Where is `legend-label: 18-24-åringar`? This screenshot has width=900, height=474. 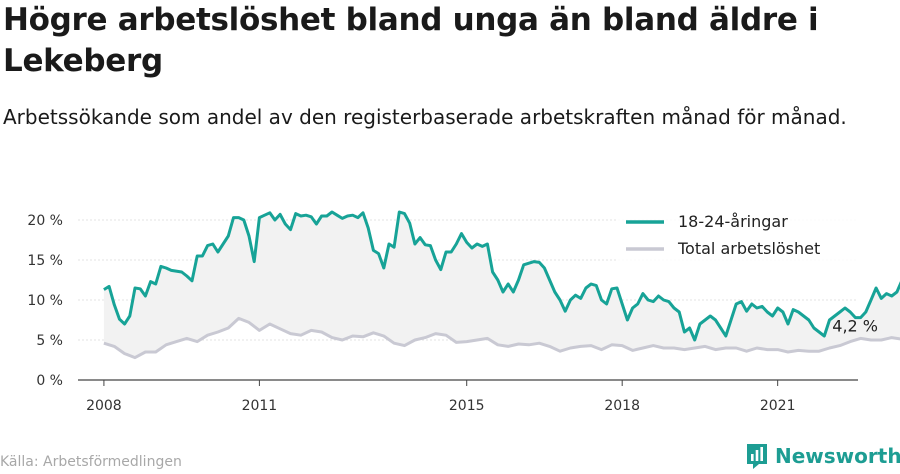
legend-label: 18-24-åringar is located at coordinates (733, 221).